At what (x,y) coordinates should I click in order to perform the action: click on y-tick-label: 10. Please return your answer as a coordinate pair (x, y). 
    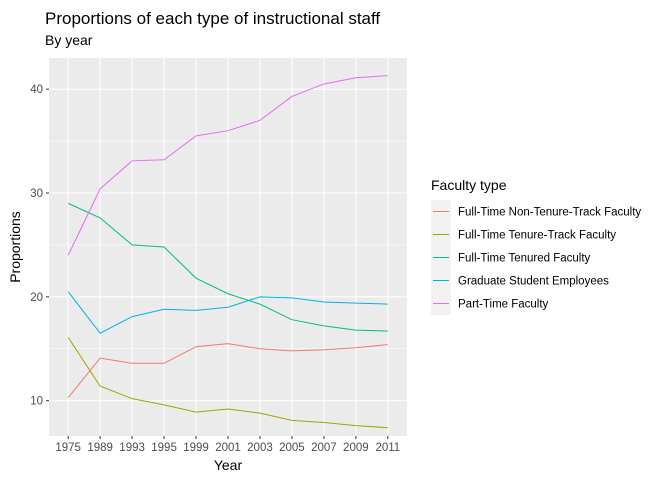
    Looking at the image, I should click on (36, 402).